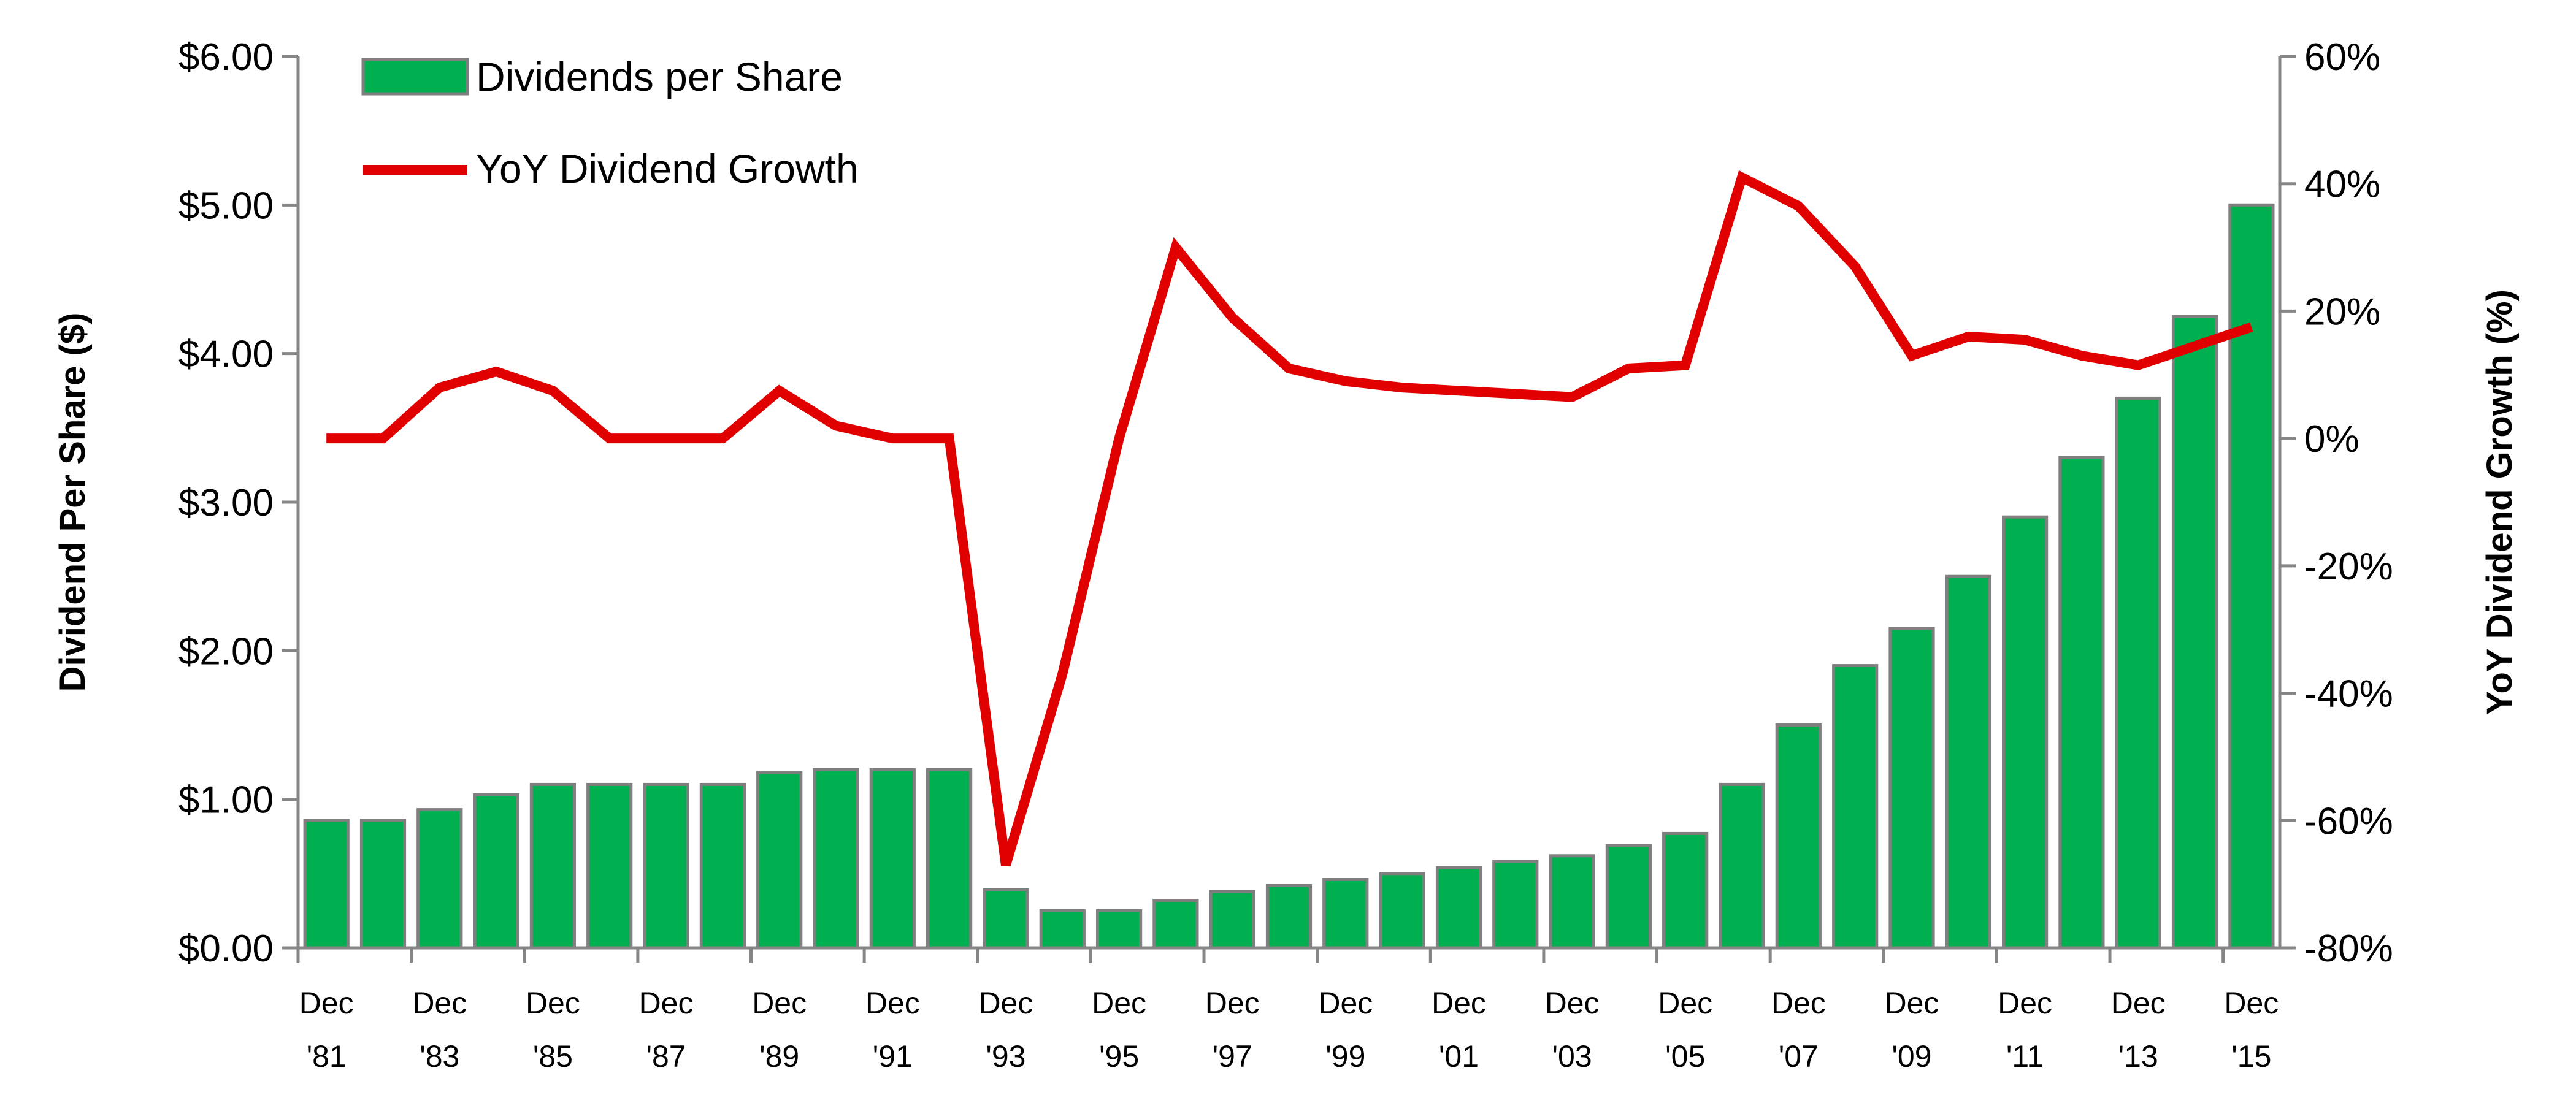 This screenshot has height=1103, width=2576. Describe the element at coordinates (779, 1056) in the screenshot. I see `x-tick-label-year: '89` at that location.